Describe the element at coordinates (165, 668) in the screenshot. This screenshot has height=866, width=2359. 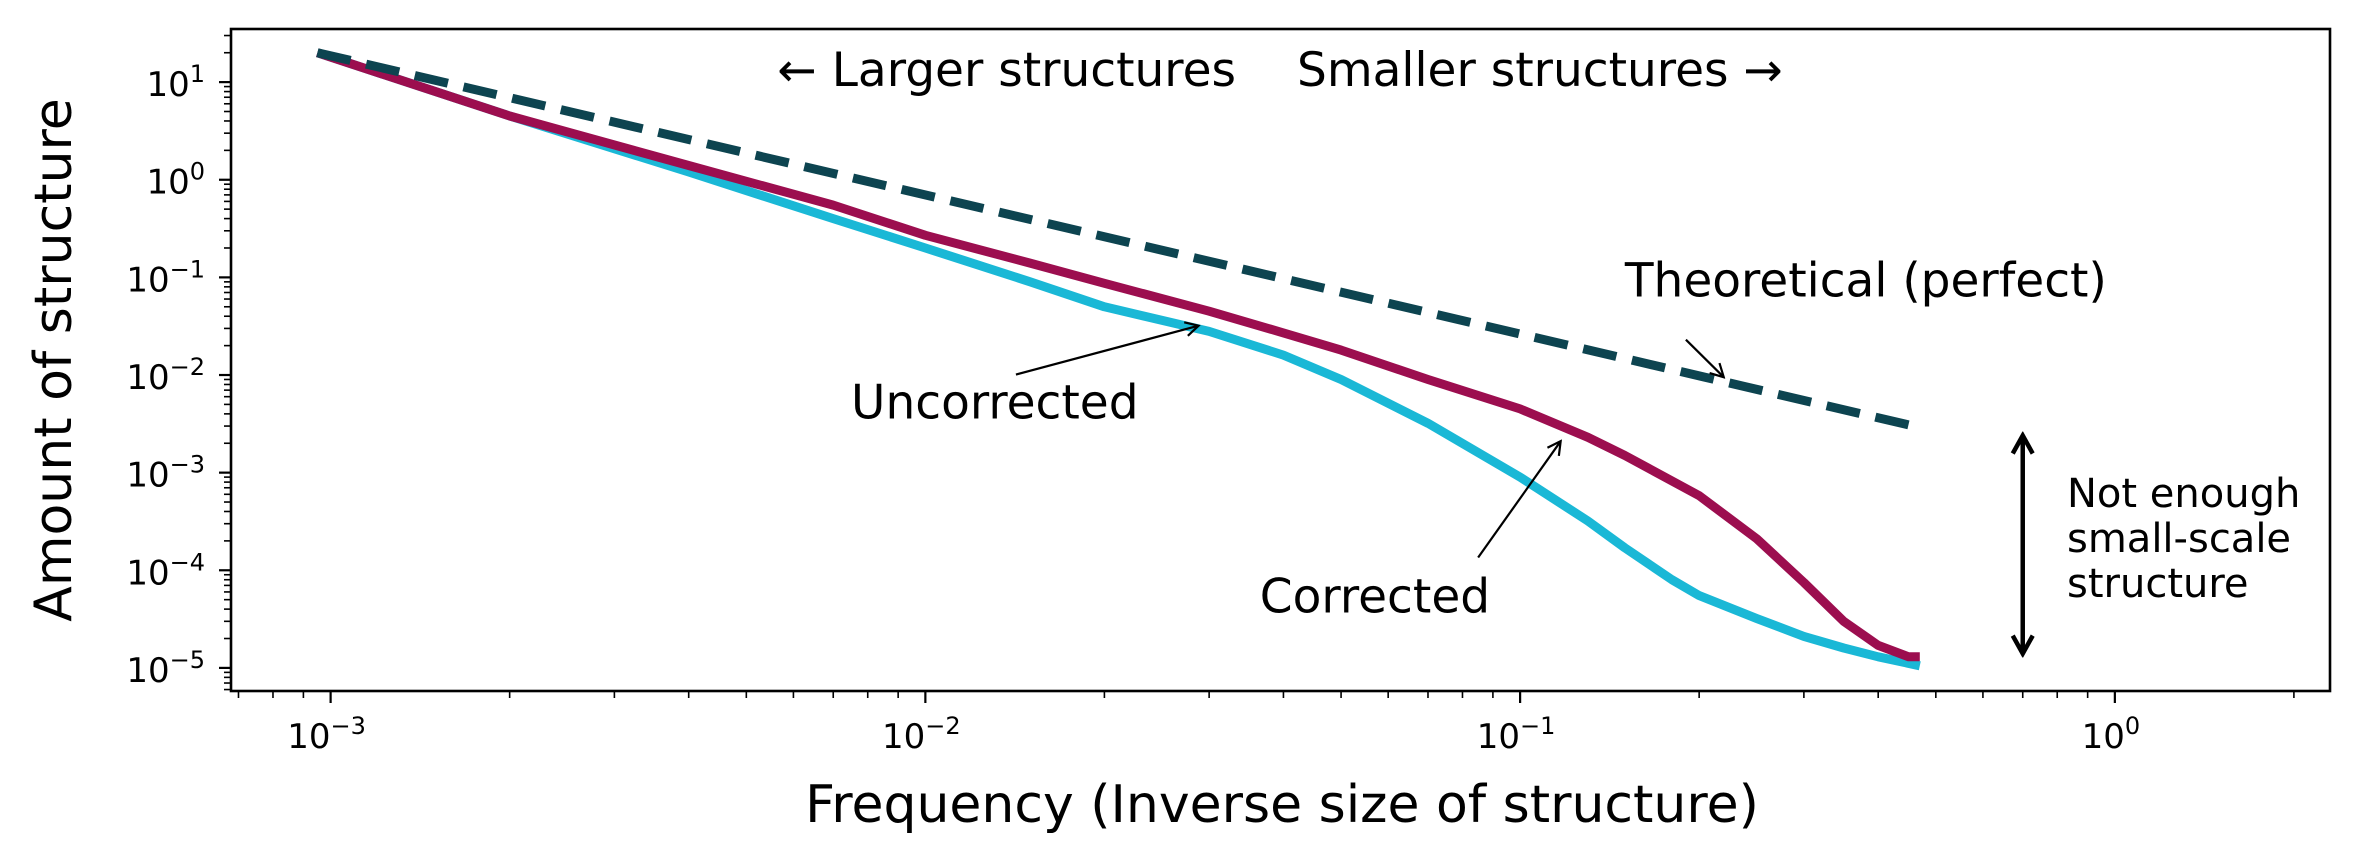
I see `y-tick-label-6: 10⁻⁵` at that location.